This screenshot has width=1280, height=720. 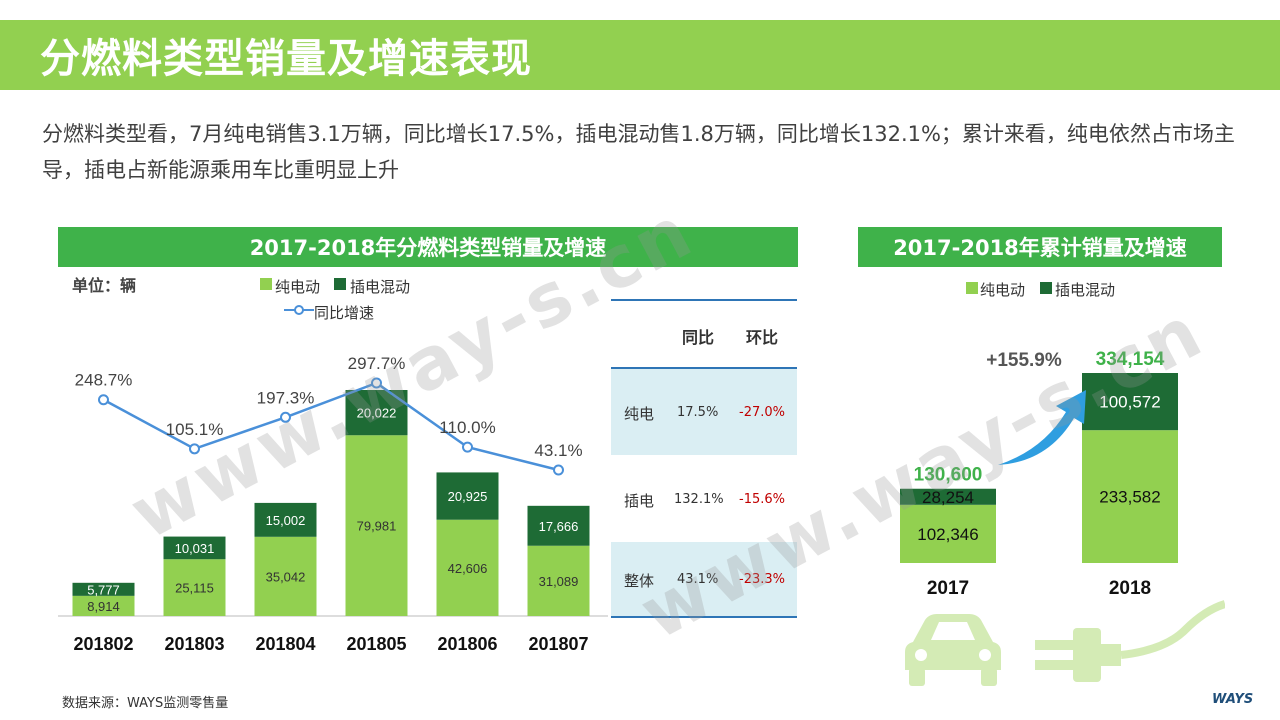 I want to click on bar-bev-label: 102,346, so click(x=947, y=534).